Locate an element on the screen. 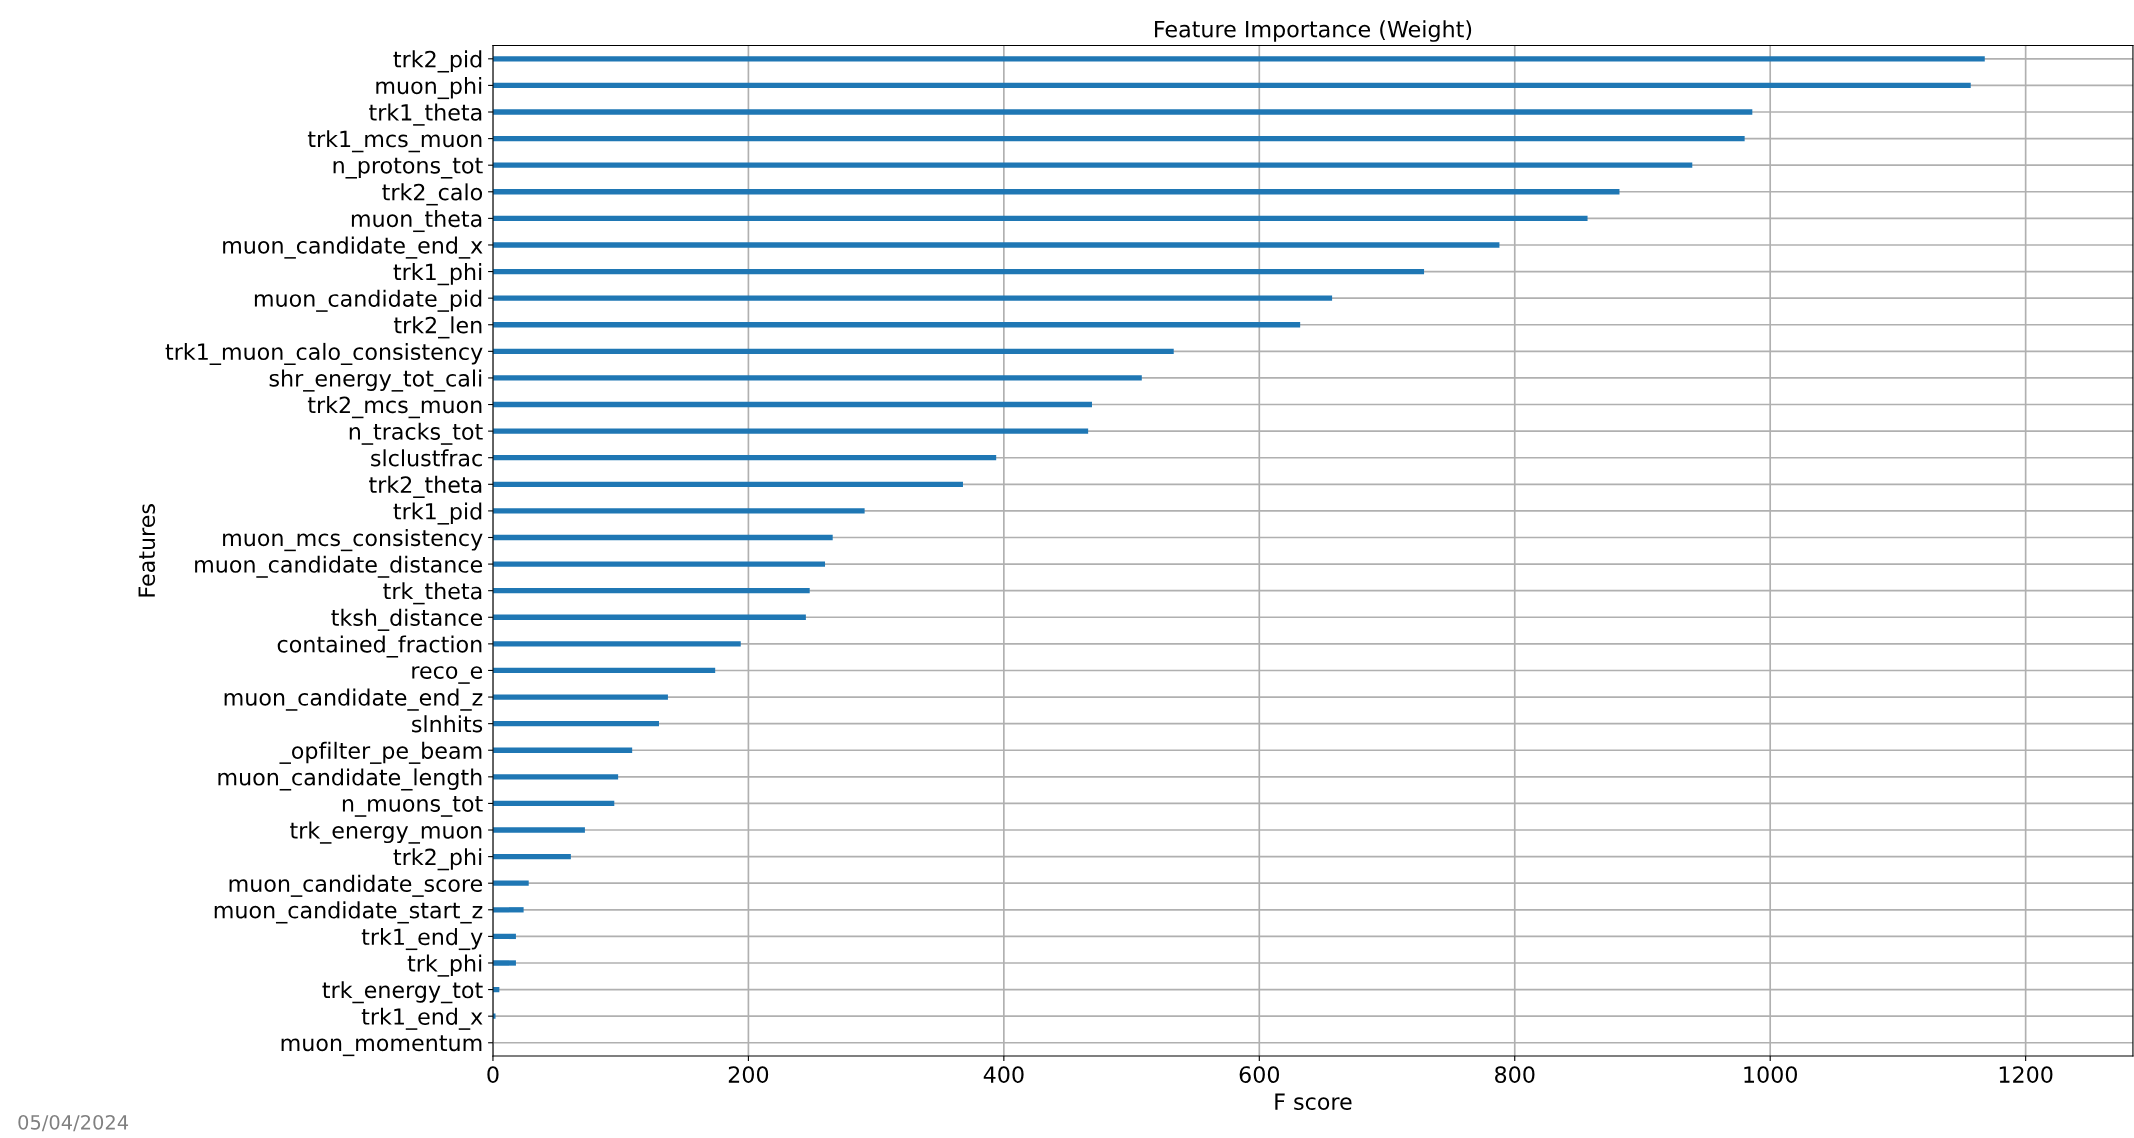  y-tick-label: trk1_theta is located at coordinates (425, 114).